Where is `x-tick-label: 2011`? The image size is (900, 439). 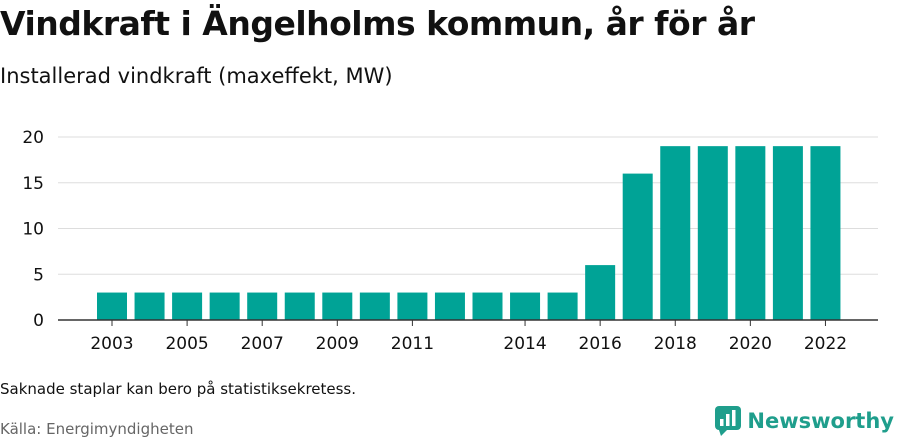
x-tick-label: 2011 is located at coordinates (412, 344).